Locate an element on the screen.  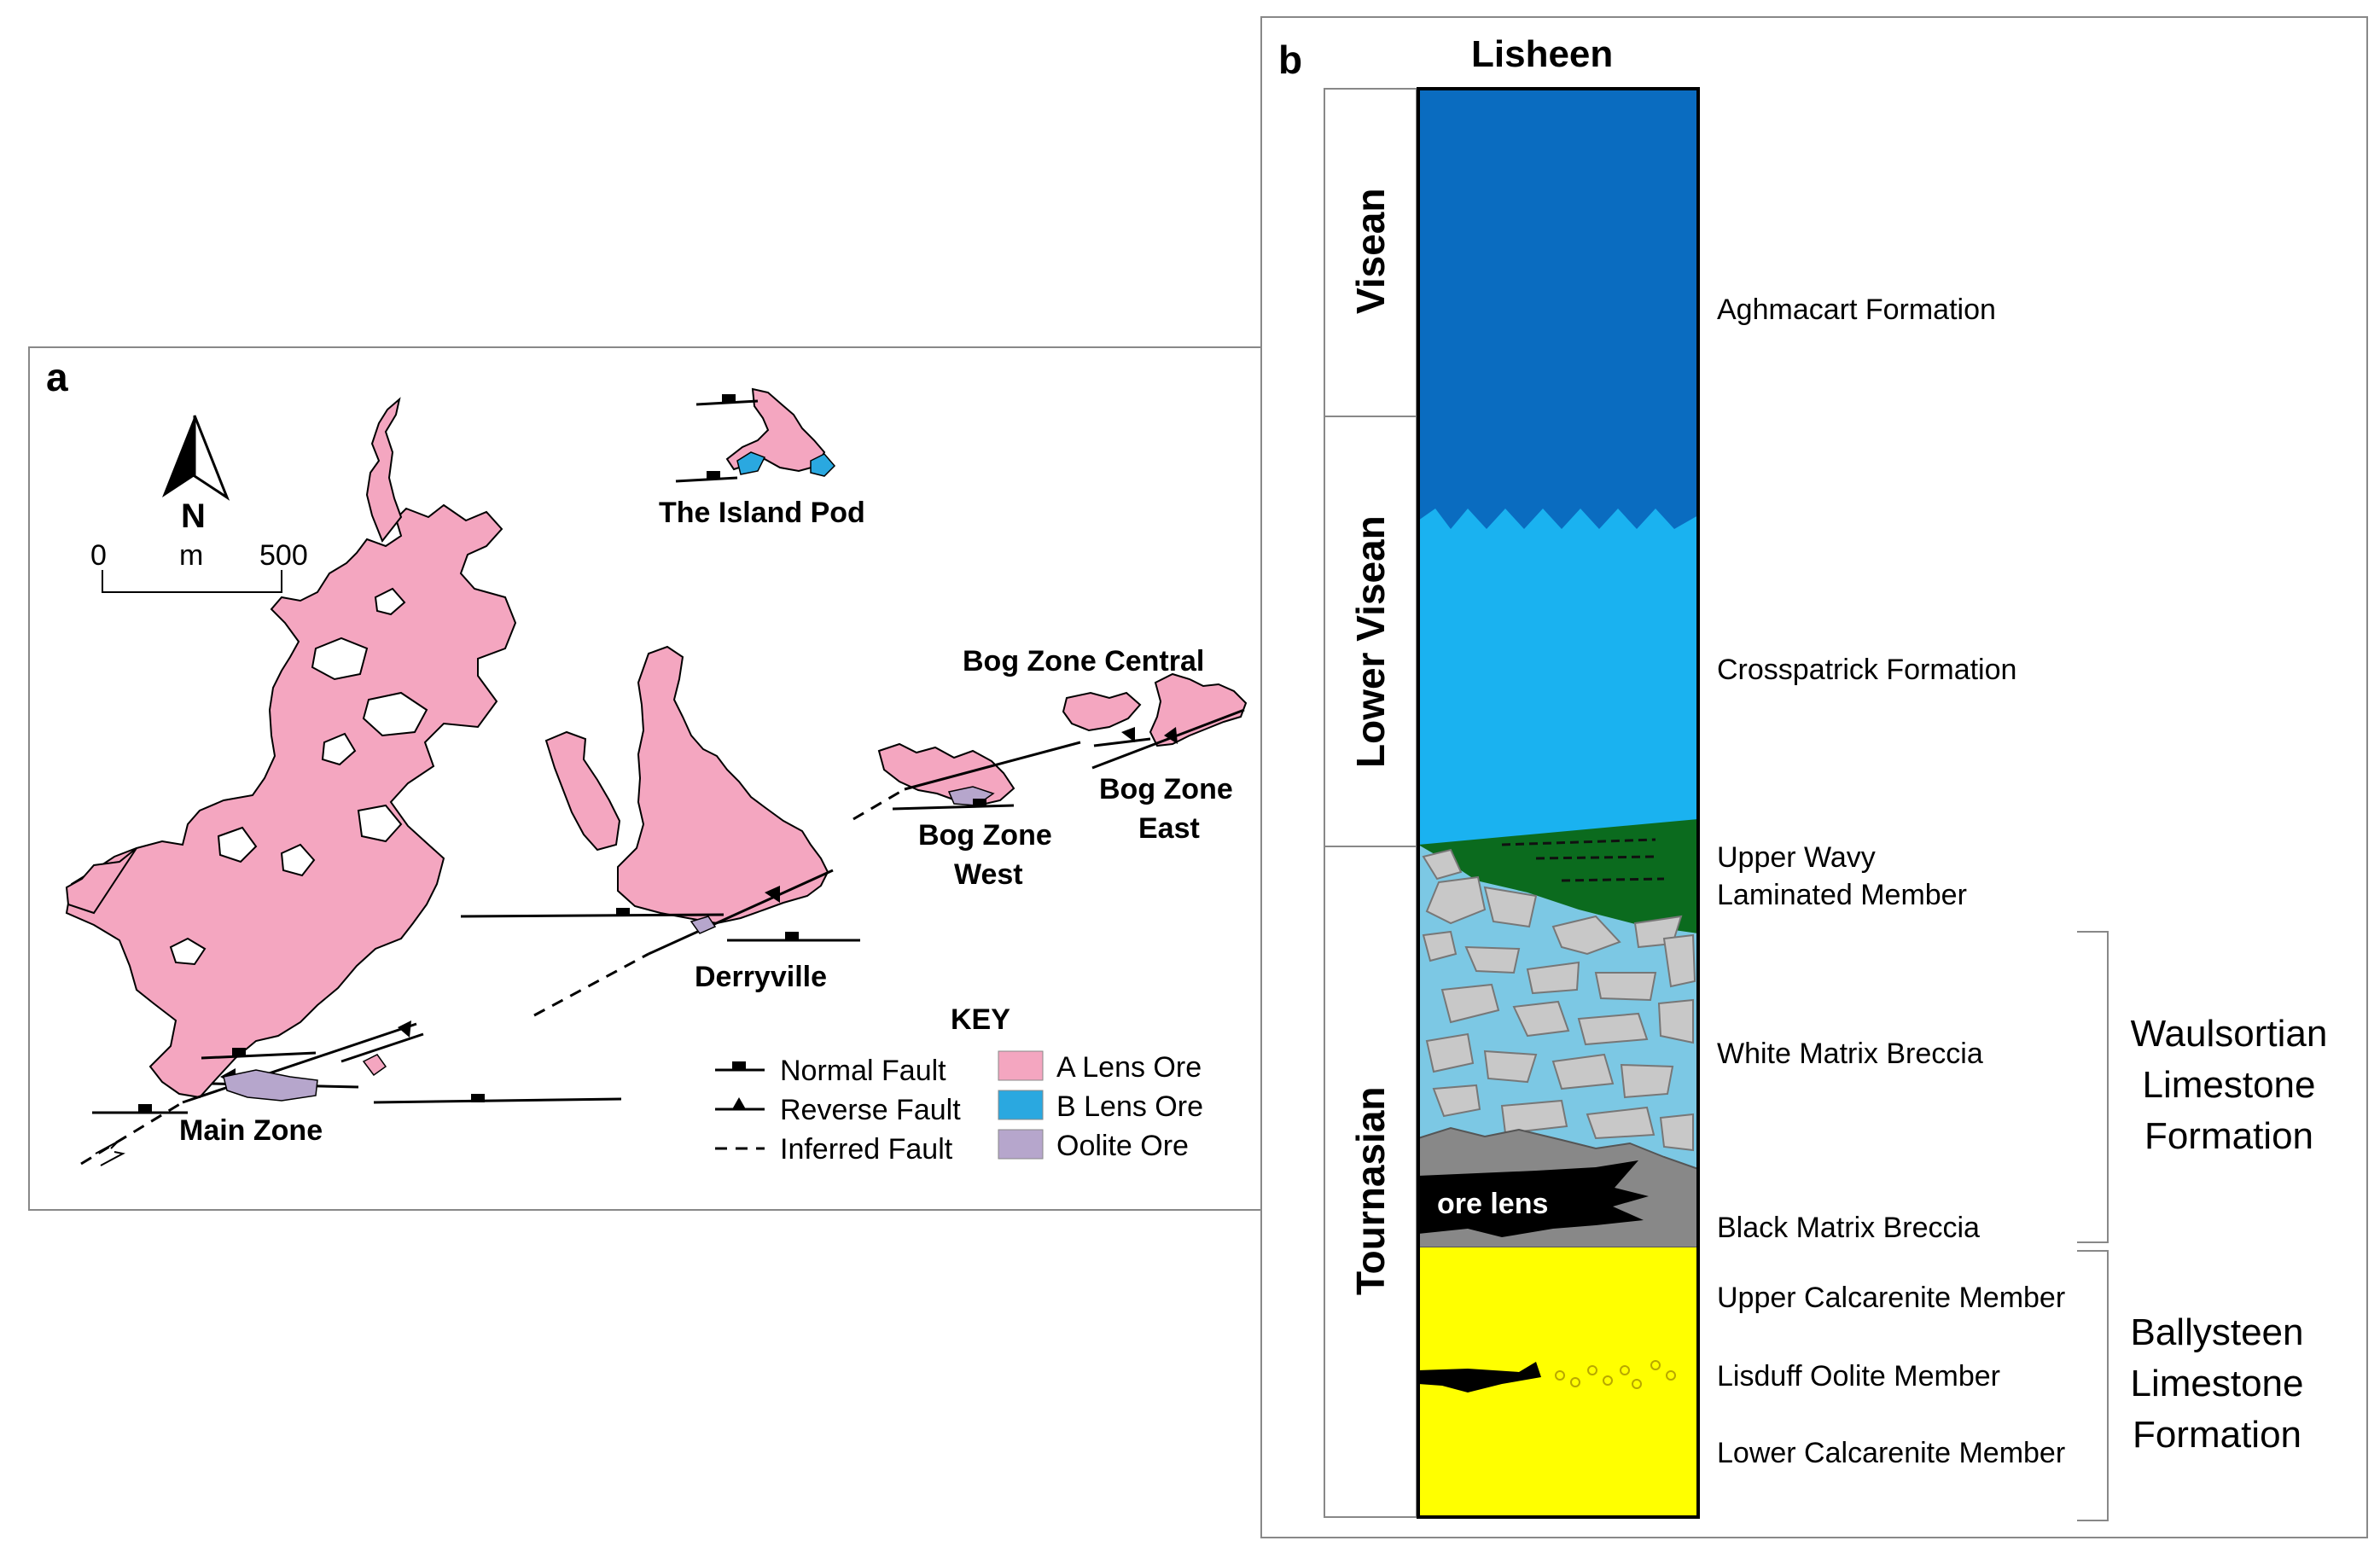
scale-start: 0 is located at coordinates (98, 555).